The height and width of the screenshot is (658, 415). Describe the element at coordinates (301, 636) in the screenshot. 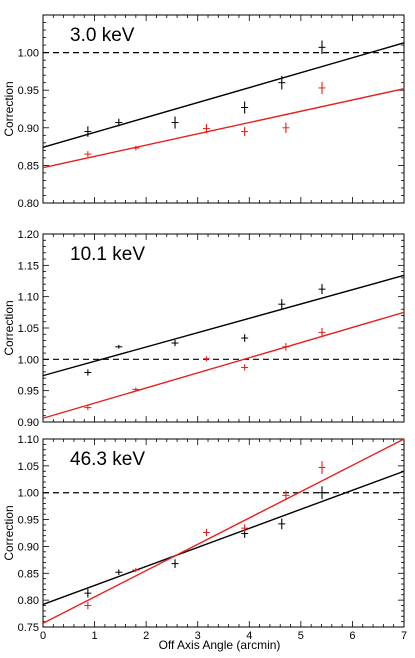

I see `x-tick-label: 5` at that location.